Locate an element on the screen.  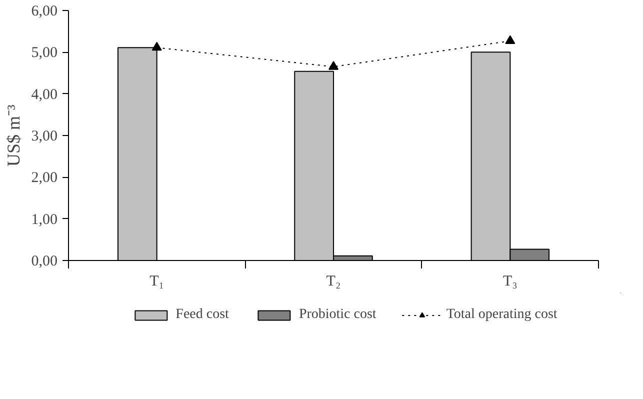
legend-label: Total operating cost is located at coordinates (502, 314).